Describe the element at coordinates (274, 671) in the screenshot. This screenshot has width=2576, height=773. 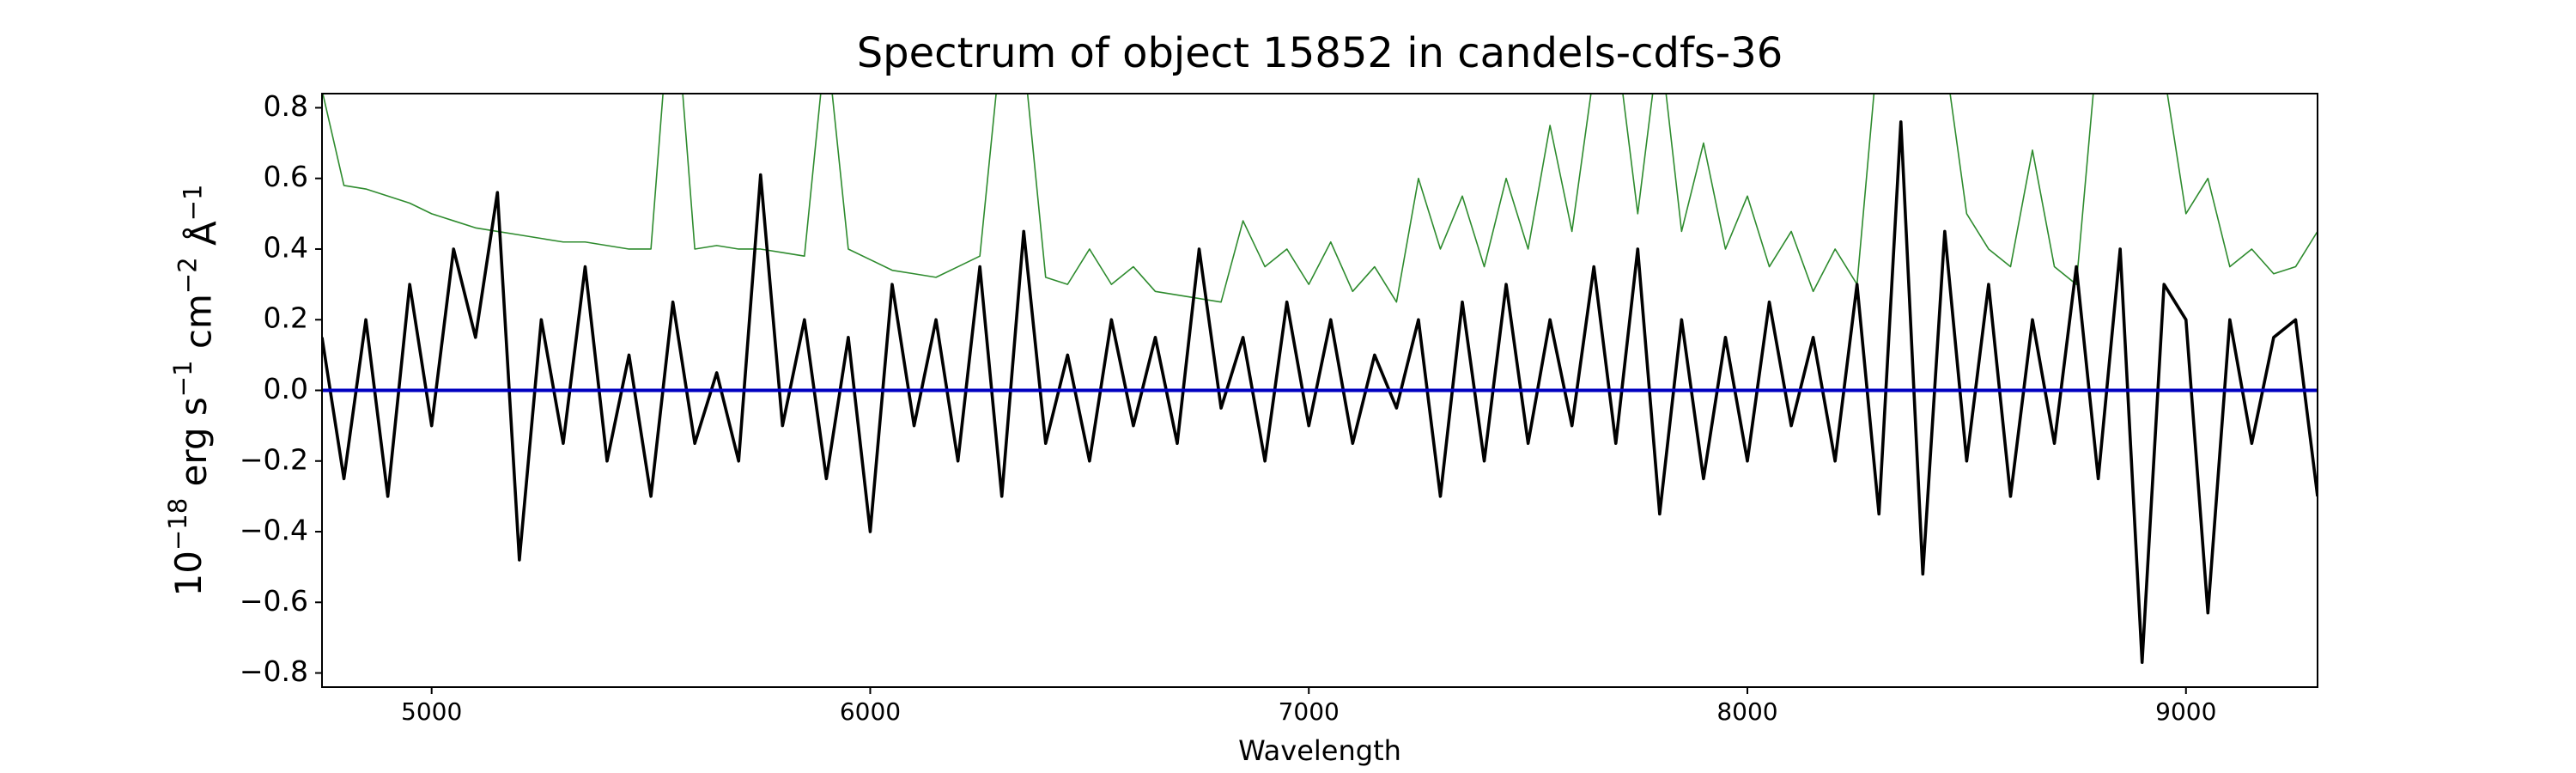
I see `y-tick-label: −0.8` at that location.